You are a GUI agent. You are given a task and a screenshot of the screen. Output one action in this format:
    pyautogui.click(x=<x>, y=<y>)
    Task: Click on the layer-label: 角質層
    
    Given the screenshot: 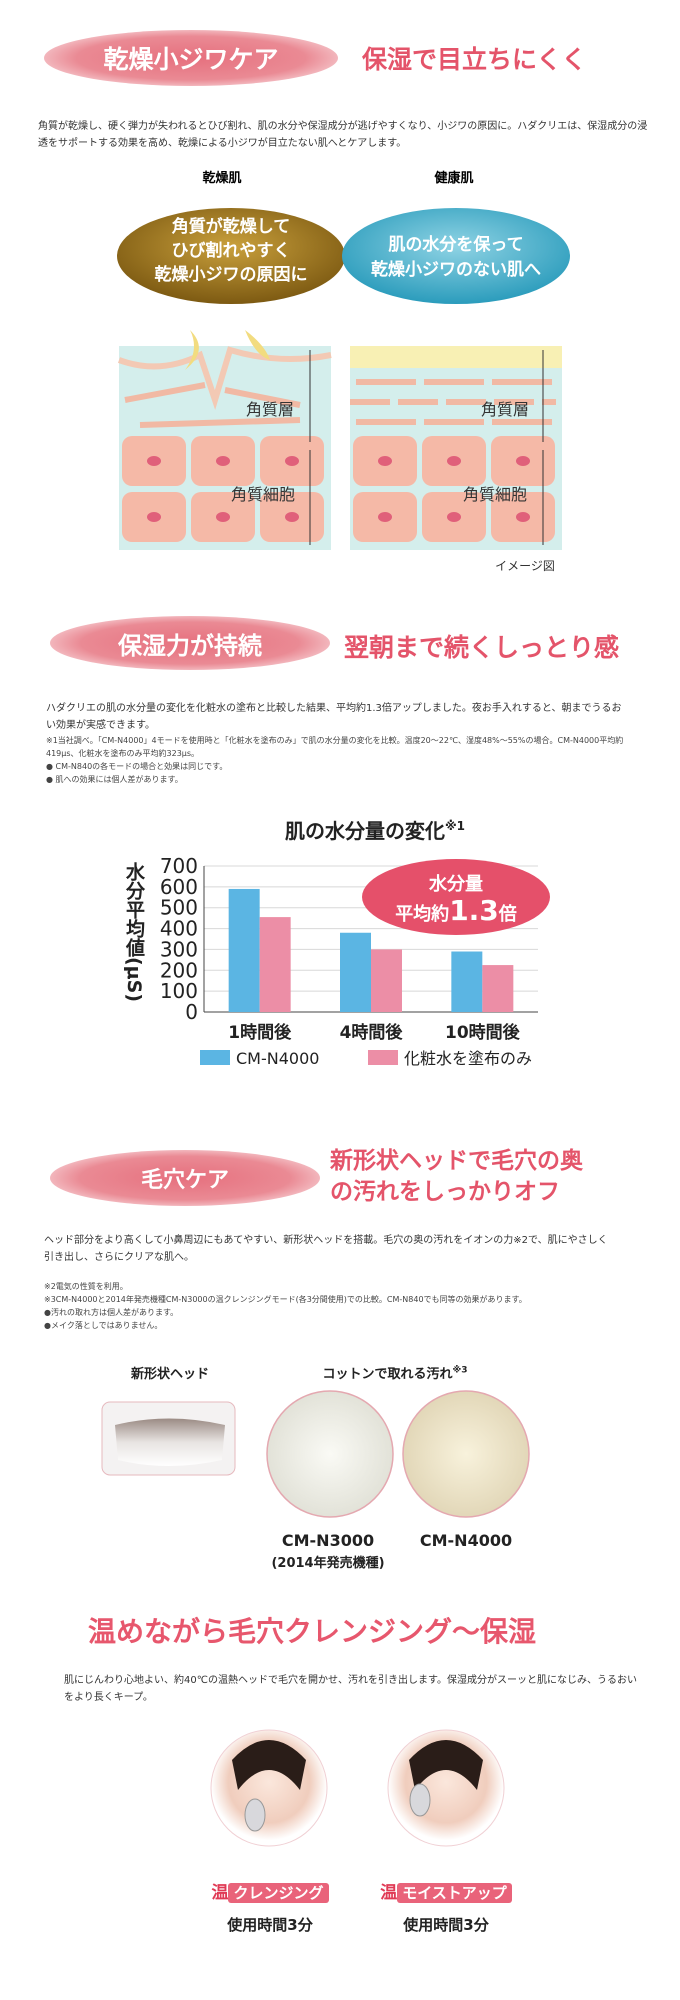 What is the action you would take?
    pyautogui.click(x=270, y=409)
    